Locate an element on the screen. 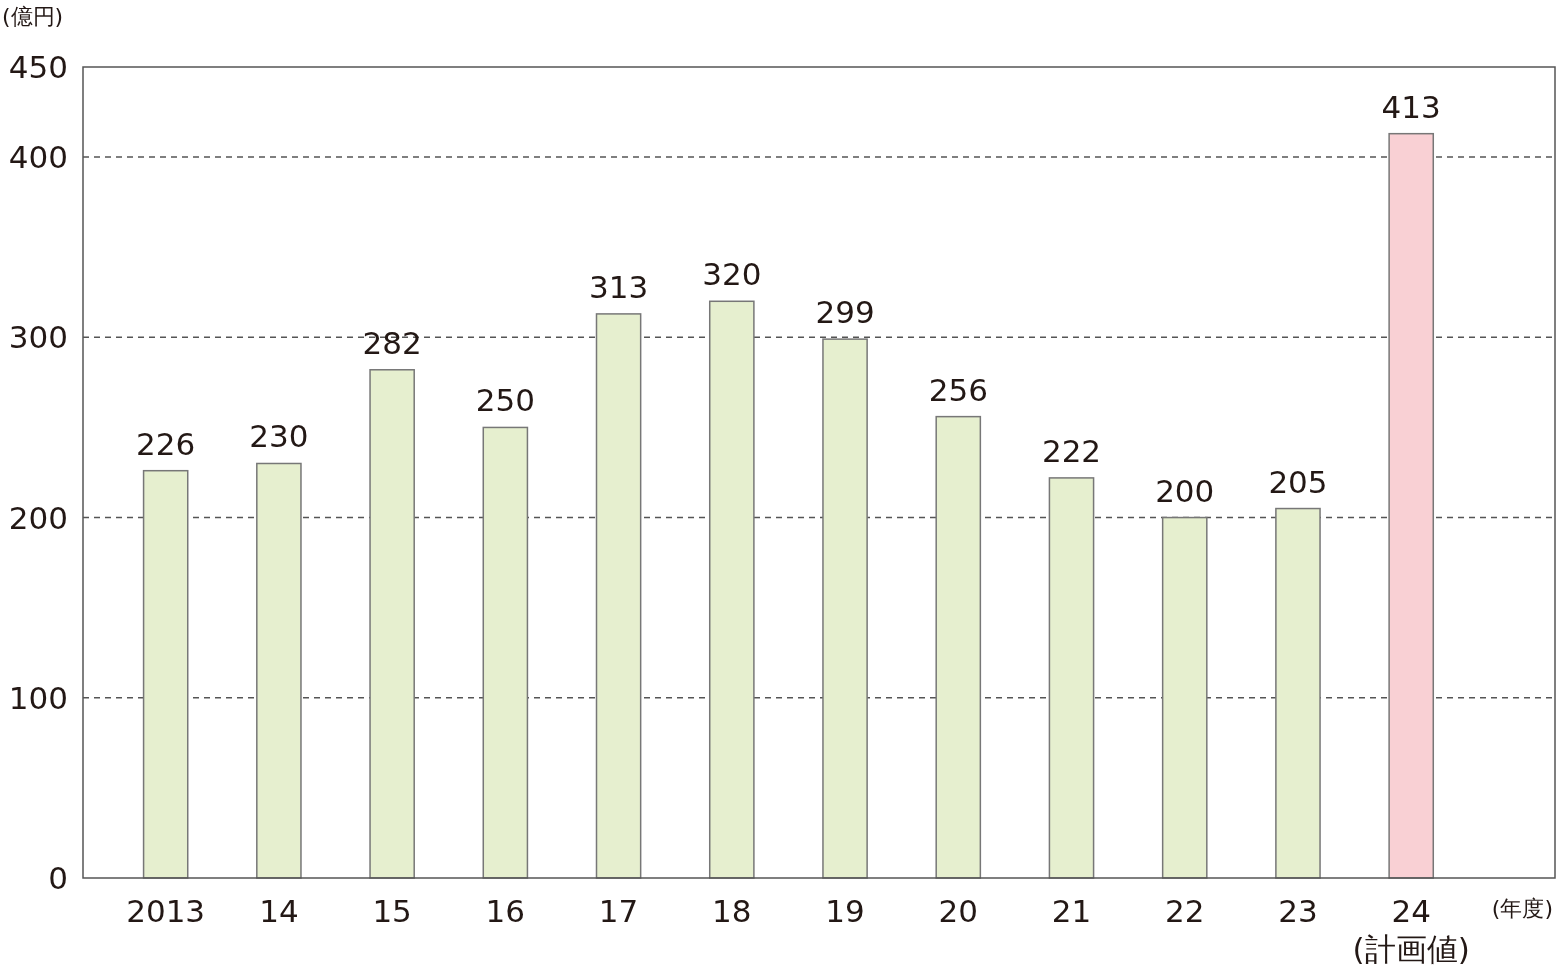  y-axis-title: (億円) is located at coordinates (33, 16).